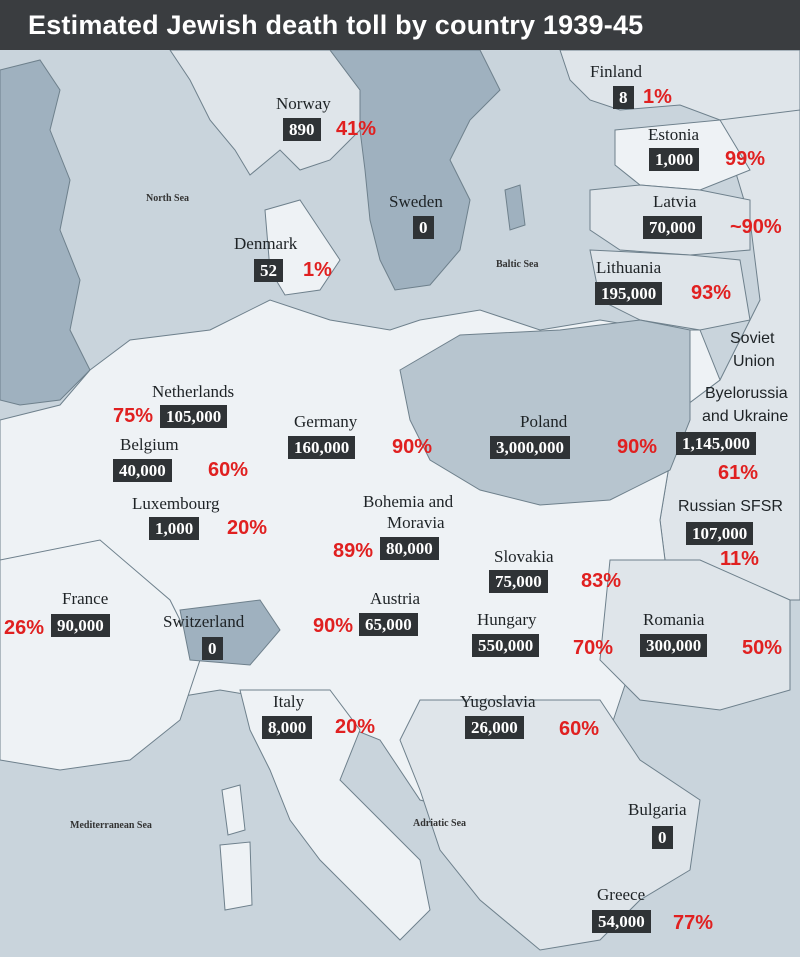  What do you see at coordinates (228, 470) in the screenshot?
I see `belgium-percent: 60%` at bounding box center [228, 470].